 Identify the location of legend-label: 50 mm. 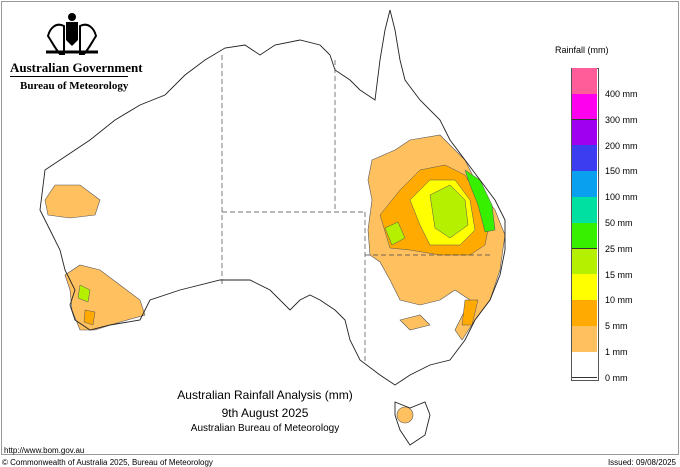
(619, 223).